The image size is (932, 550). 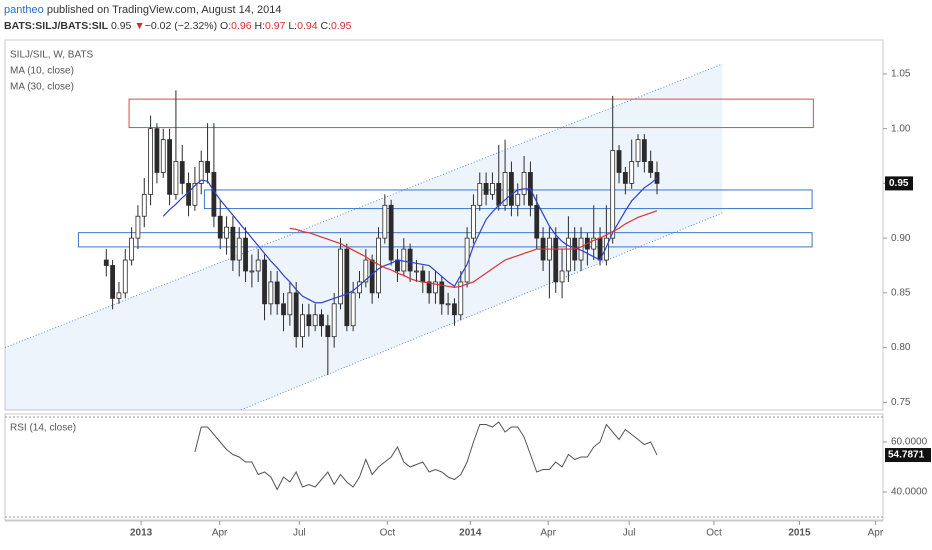 What do you see at coordinates (909, 492) in the screenshot?
I see `y-tick-label: 40.0000` at bounding box center [909, 492].